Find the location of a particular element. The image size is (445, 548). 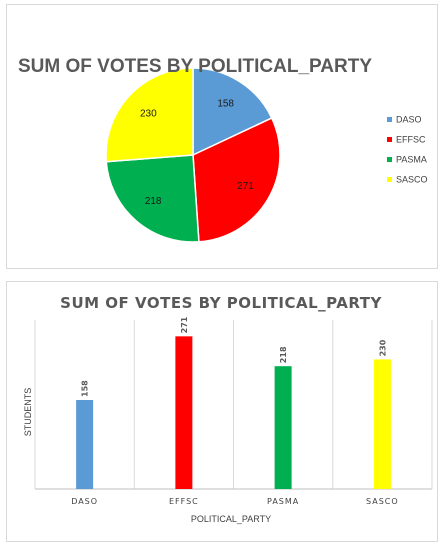

legend-swatch-sasco is located at coordinates (389, 179).